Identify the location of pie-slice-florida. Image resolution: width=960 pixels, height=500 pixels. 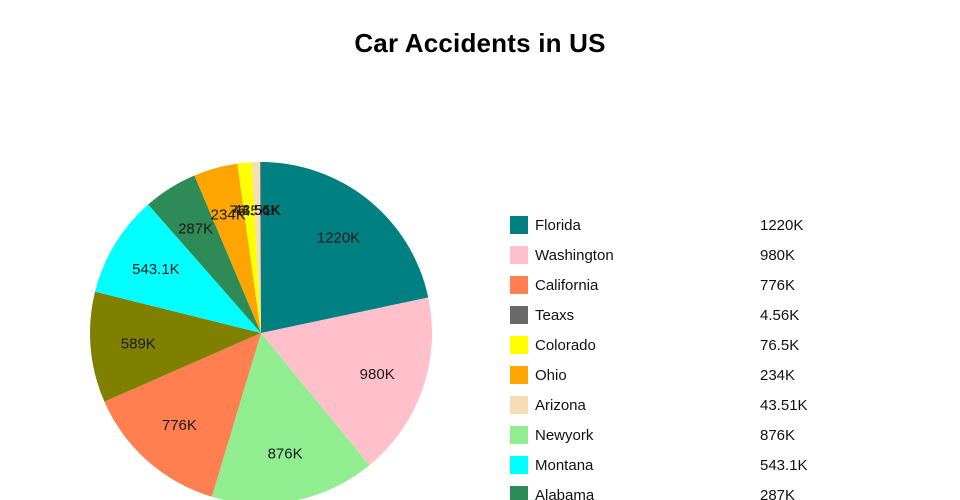
(345, 247).